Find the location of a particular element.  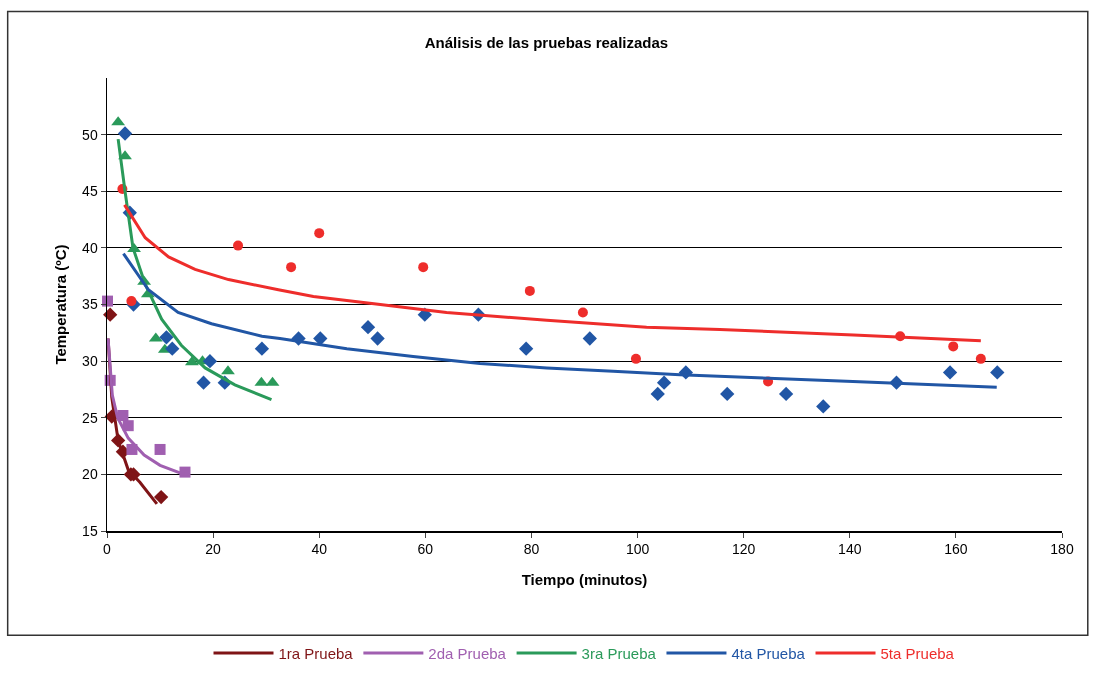

y-tick-label: 50 is located at coordinates (90, 134).